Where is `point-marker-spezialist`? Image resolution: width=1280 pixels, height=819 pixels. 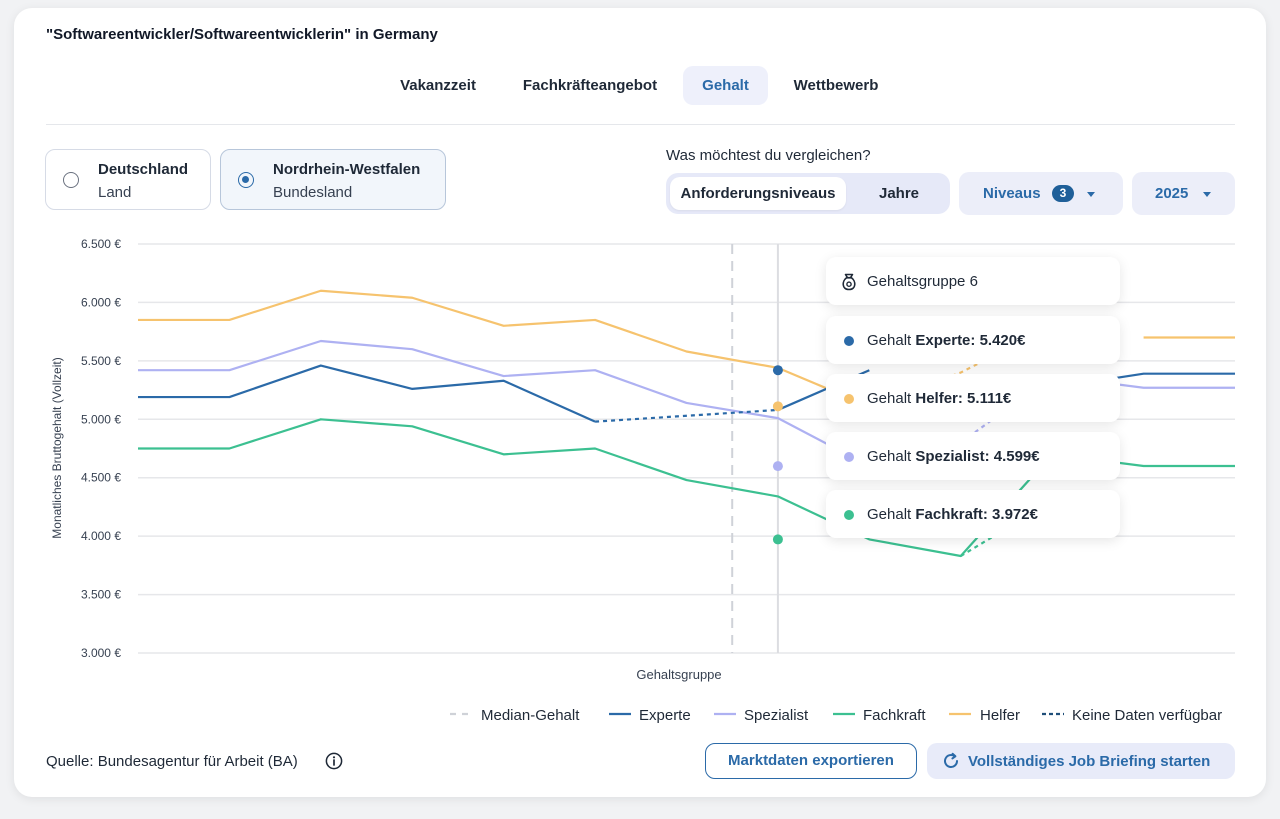
point-marker-spezialist is located at coordinates (777, 466).